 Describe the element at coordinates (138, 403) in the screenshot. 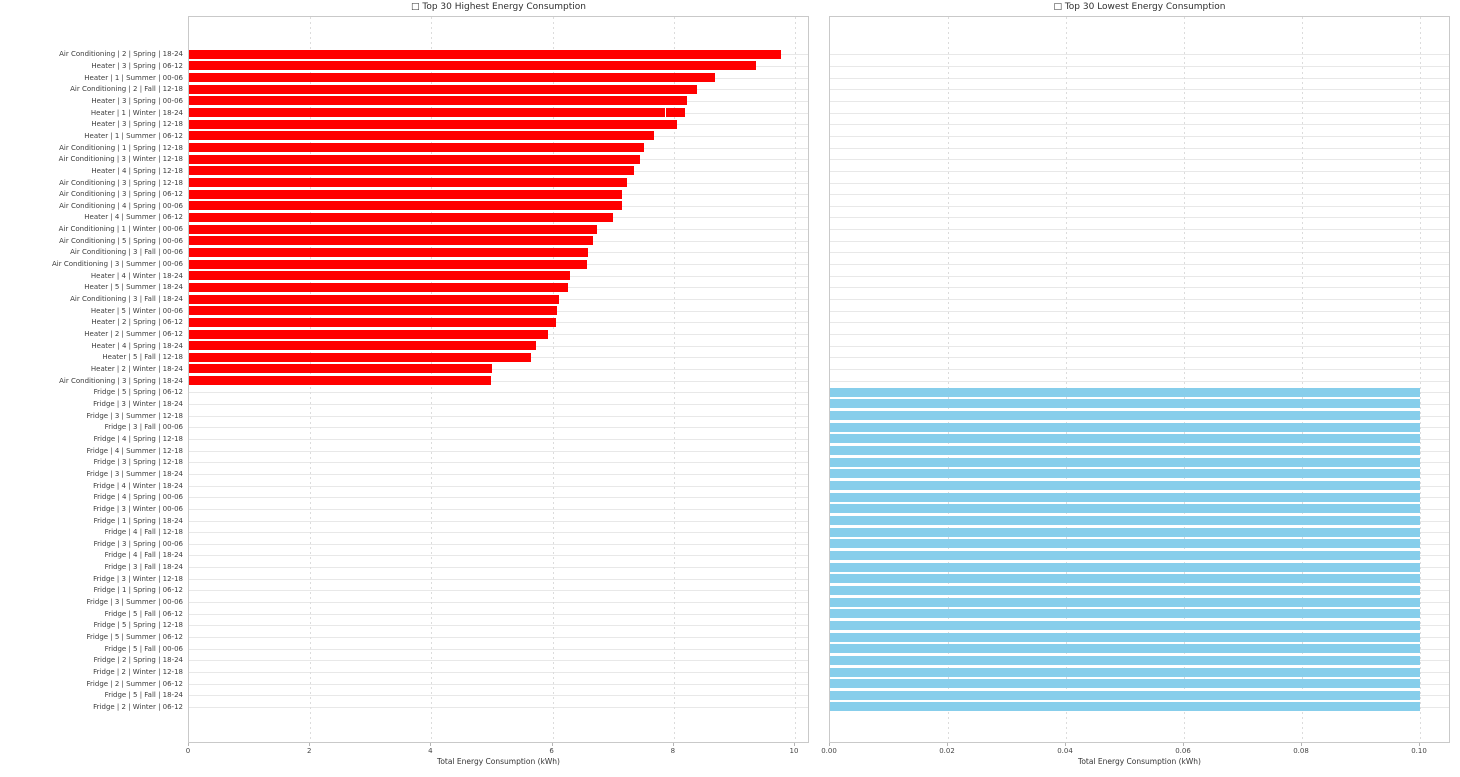

I see `y-tick-label: Fridge | 3 | Winter | 18-24` at that location.